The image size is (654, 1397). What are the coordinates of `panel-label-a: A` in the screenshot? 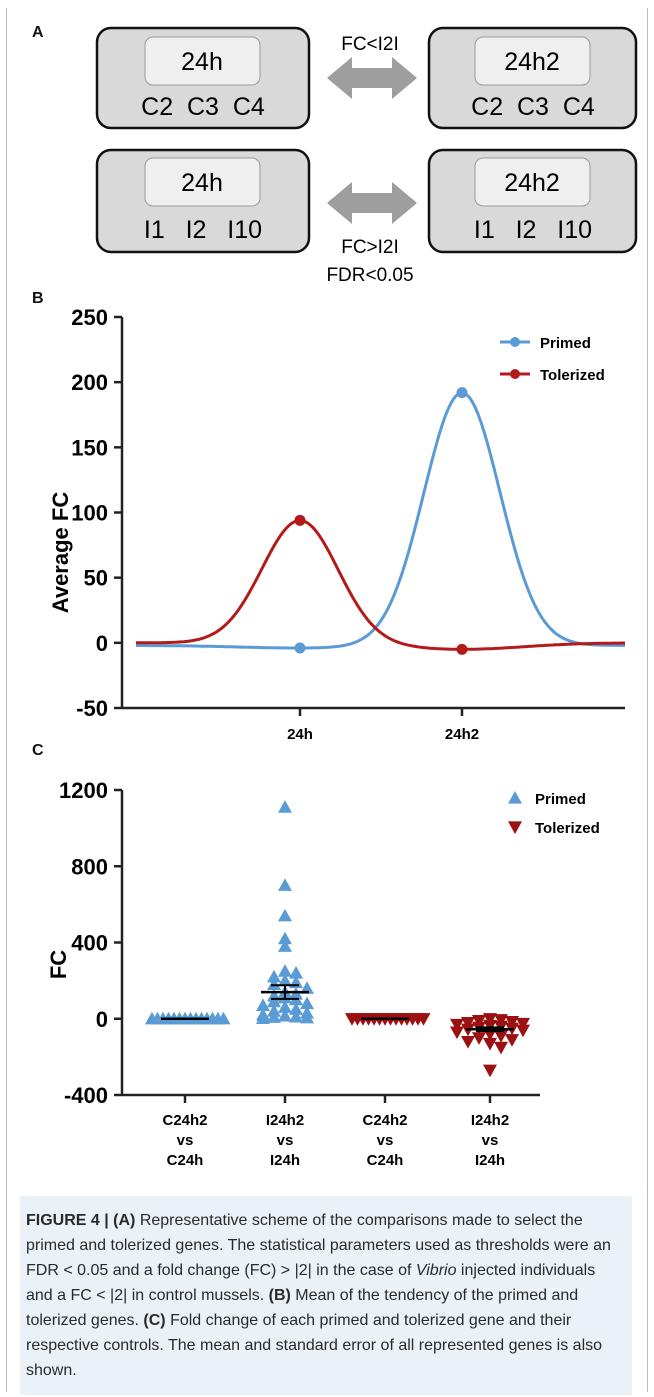 It's located at (38, 32).